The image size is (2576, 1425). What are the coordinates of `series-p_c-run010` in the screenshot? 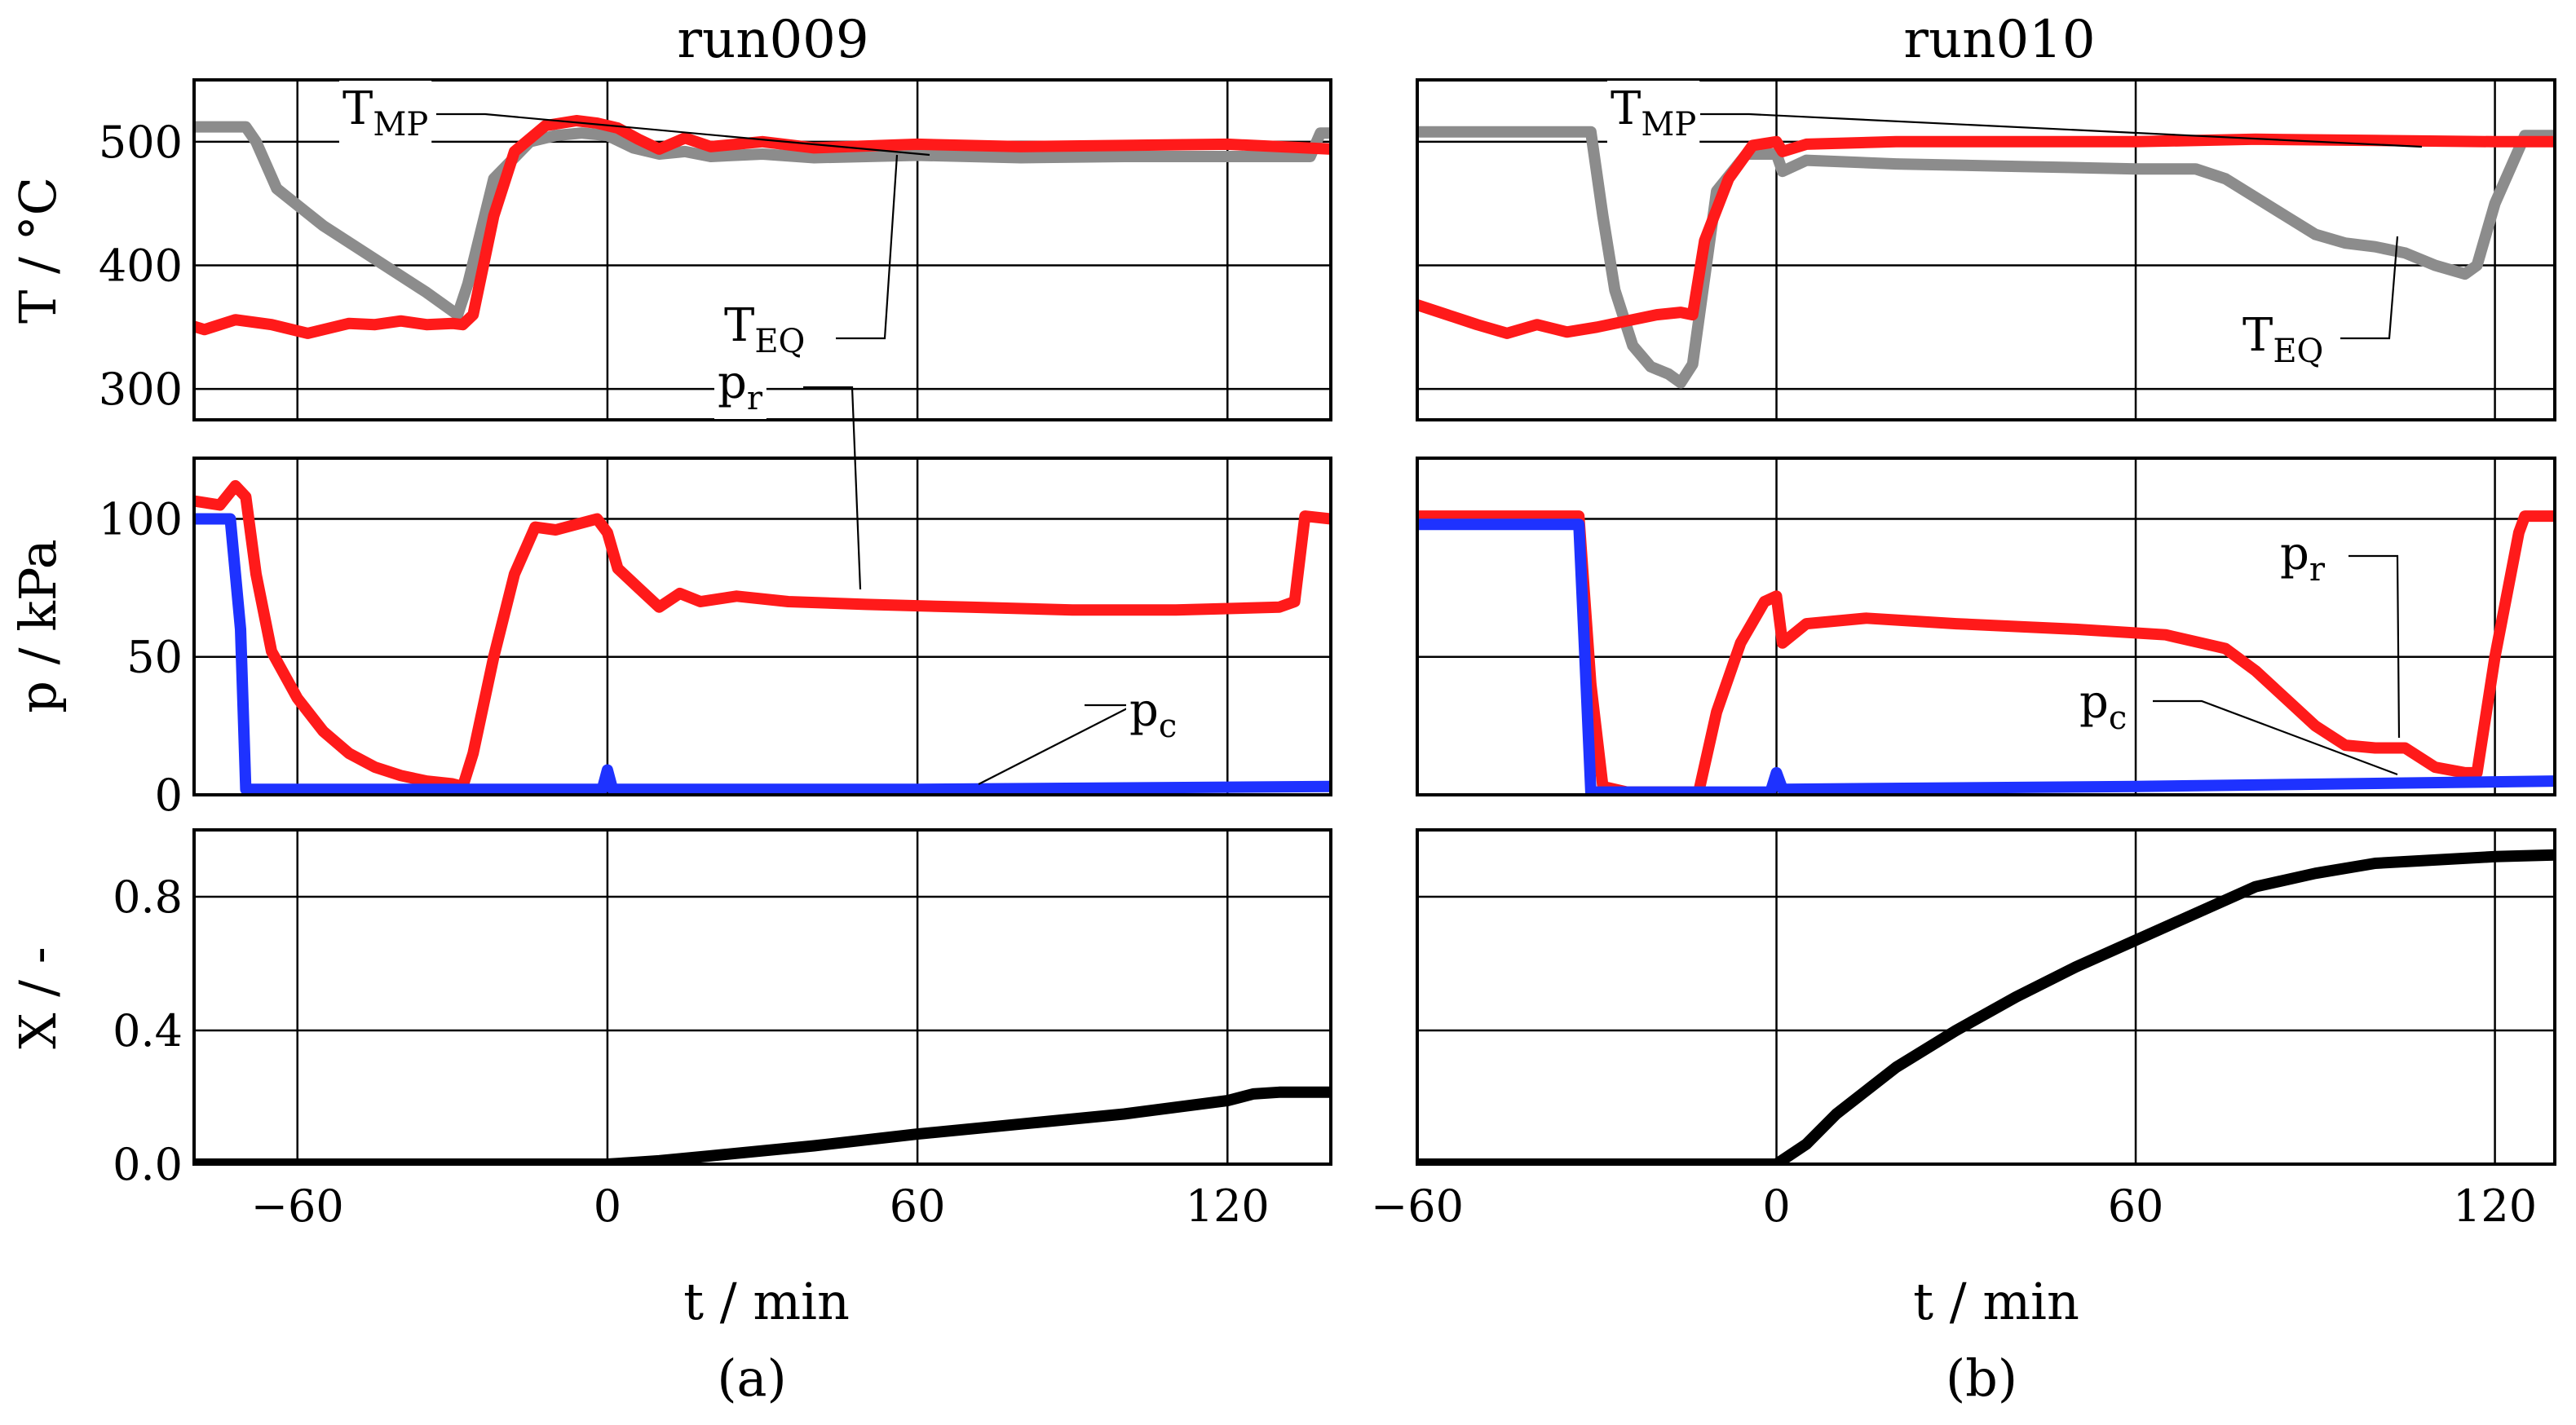 It's located at (1986, 656).